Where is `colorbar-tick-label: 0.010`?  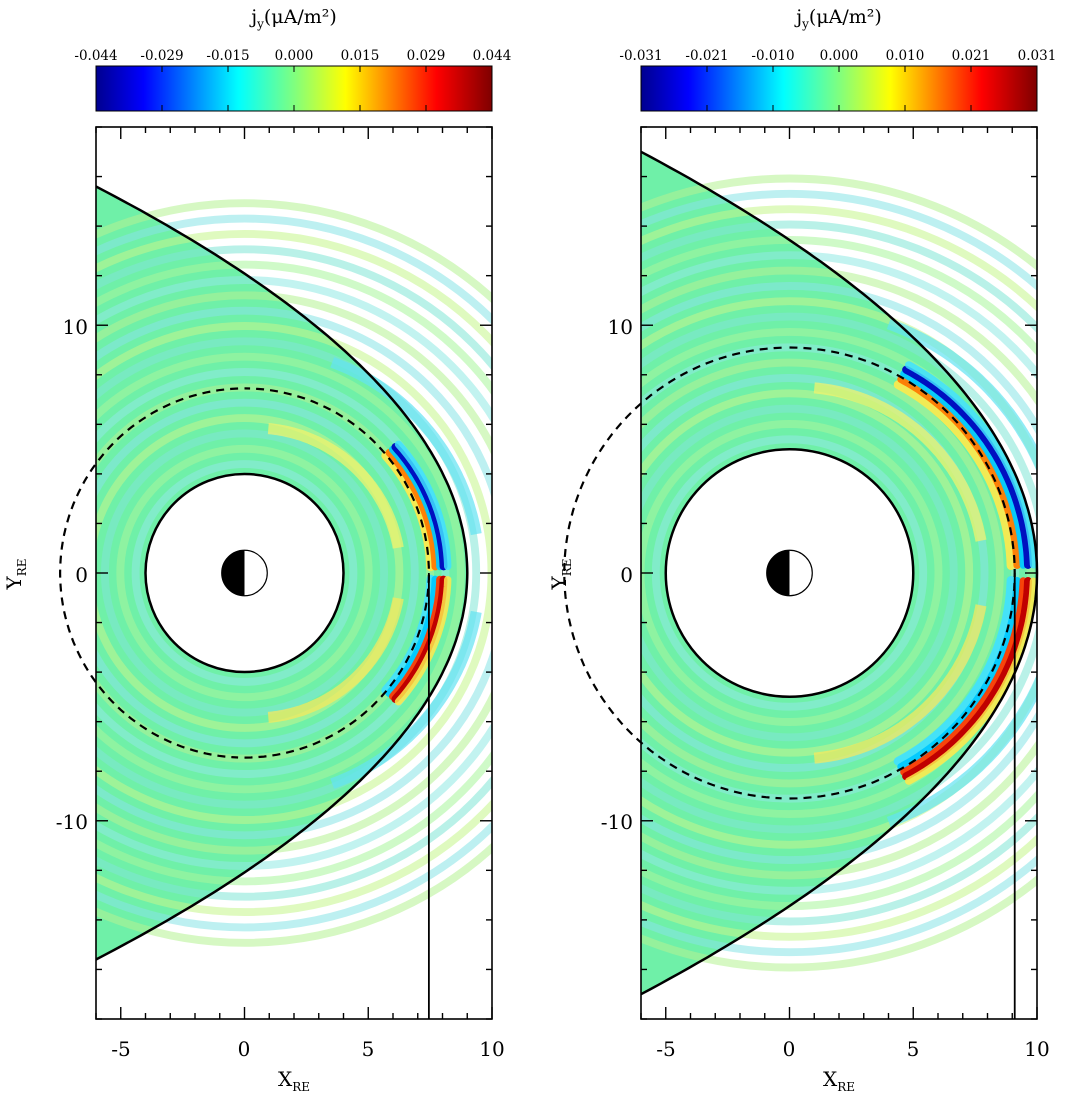 colorbar-tick-label: 0.010 is located at coordinates (905, 56).